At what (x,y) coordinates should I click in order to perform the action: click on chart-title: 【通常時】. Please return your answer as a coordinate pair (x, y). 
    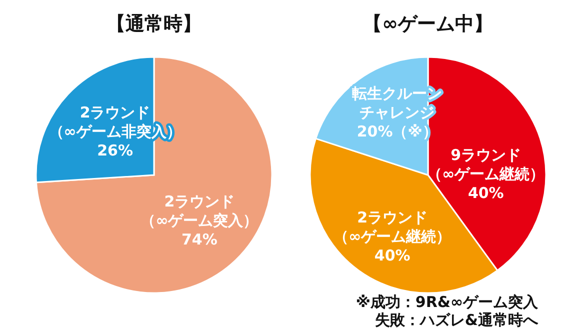
    Looking at the image, I should click on (154, 24).